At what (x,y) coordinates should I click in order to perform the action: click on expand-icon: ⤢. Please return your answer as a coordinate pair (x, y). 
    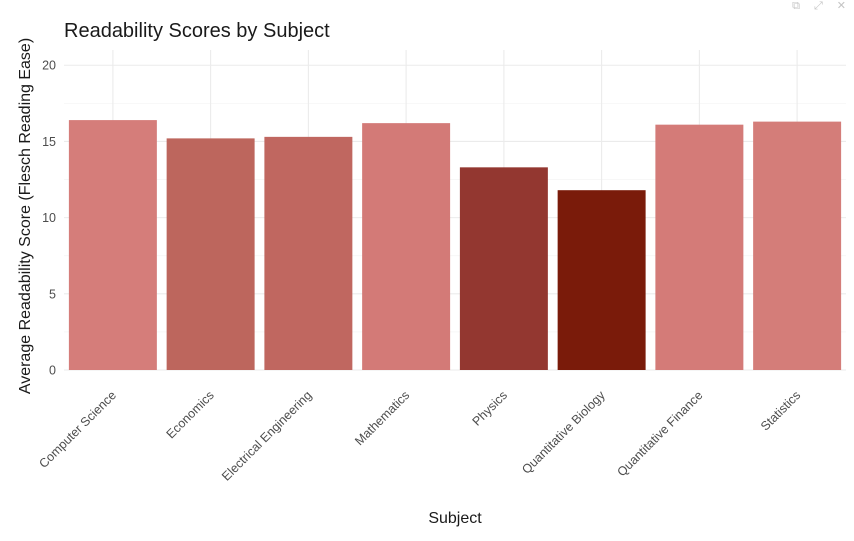
    Looking at the image, I should click on (818, 6).